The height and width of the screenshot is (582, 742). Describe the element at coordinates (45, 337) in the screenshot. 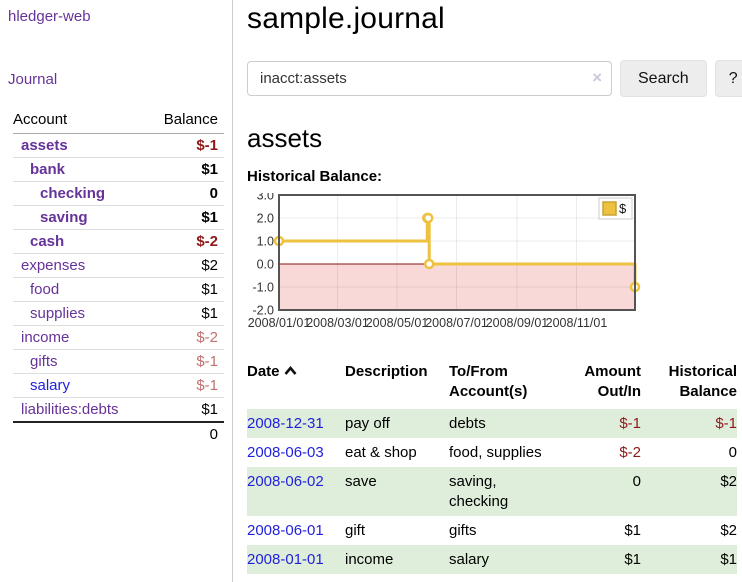

I see `account-link-income: income` at that location.